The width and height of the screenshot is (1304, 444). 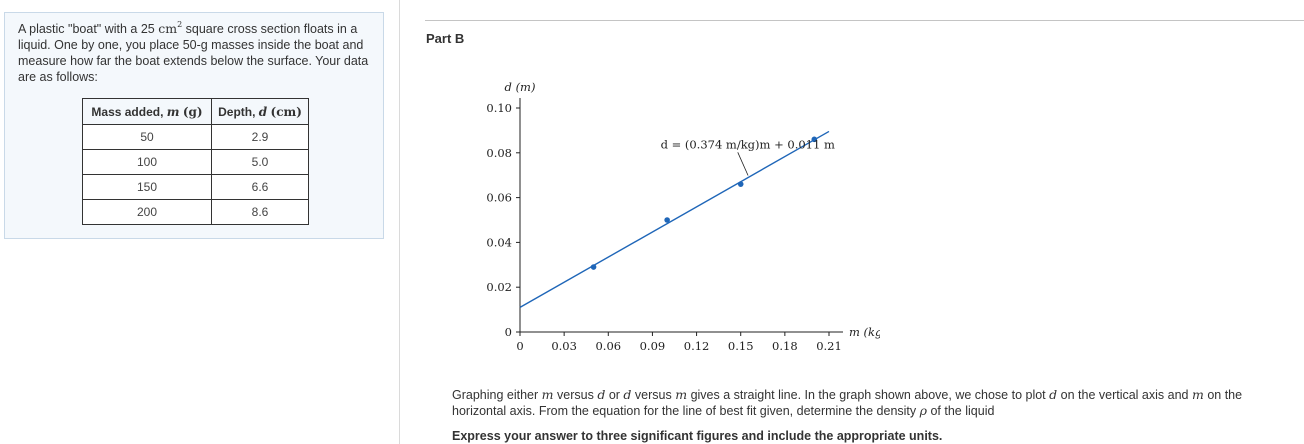 I want to click on y-tick-label: 0.06, so click(x=499, y=198).